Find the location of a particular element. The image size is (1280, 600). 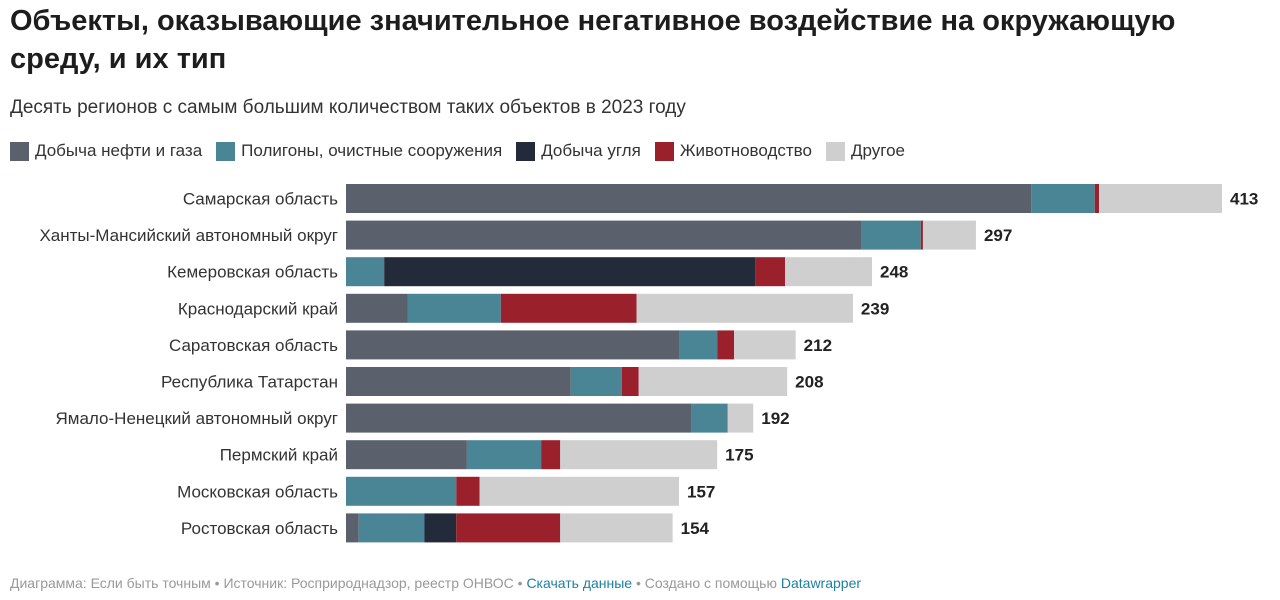

total-label: 154 is located at coordinates (695, 528).